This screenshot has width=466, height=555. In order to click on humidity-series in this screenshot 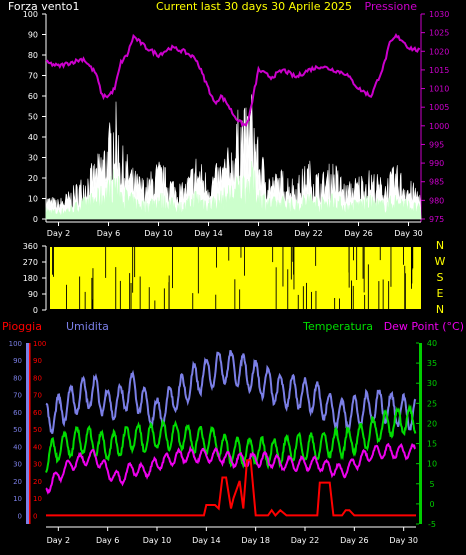, I will do `click(231, 391)`.